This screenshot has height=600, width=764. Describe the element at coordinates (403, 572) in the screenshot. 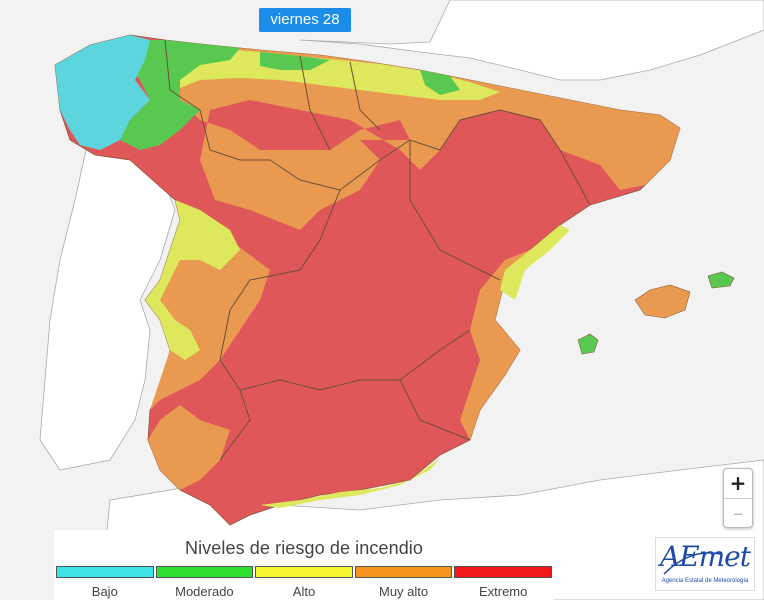

I see `legend-swatch-muy-alto` at that location.